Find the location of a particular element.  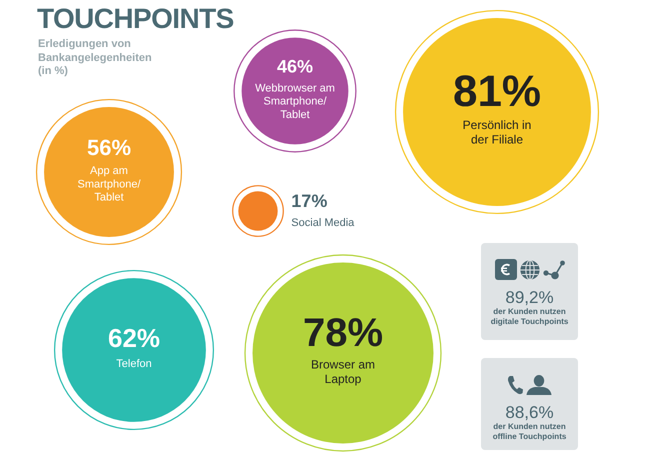

data-label: 78% is located at coordinates (343, 333).